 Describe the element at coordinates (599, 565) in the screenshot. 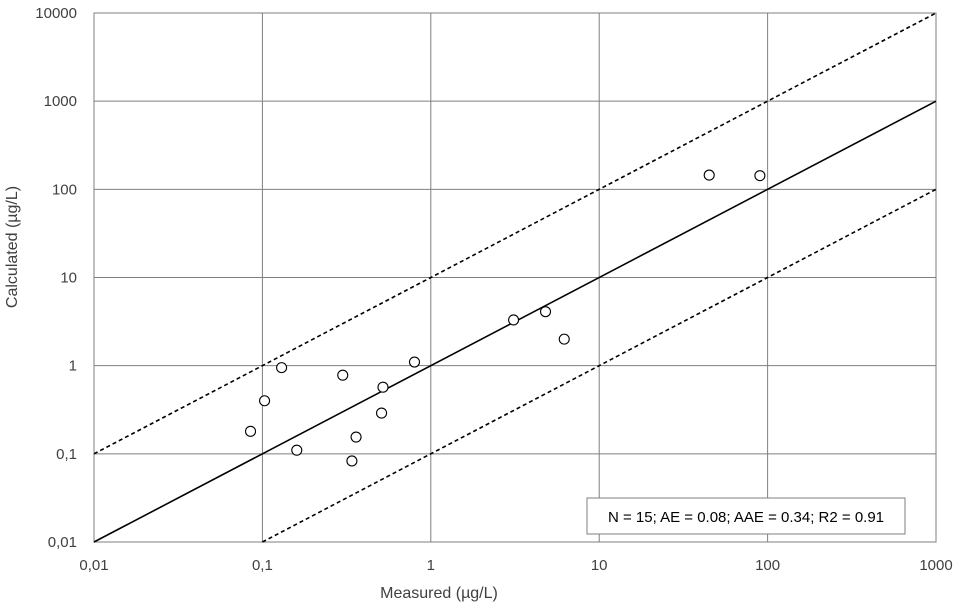

I see `x-tick-label: 10` at that location.